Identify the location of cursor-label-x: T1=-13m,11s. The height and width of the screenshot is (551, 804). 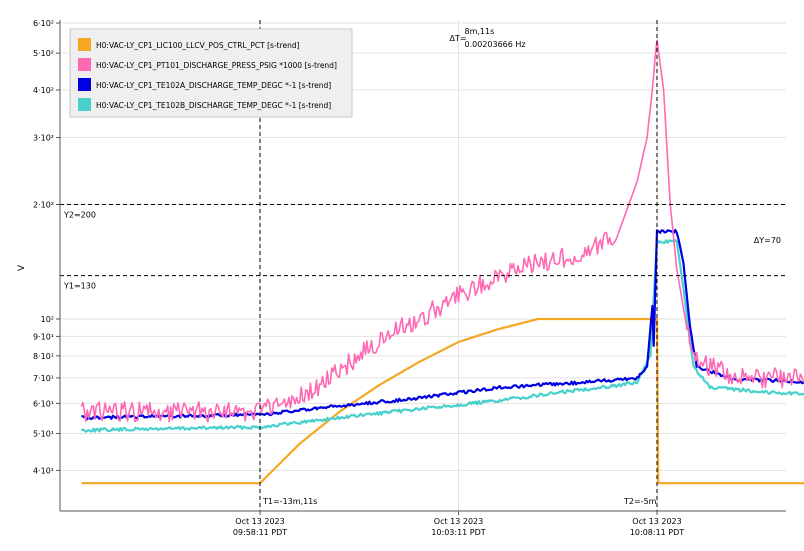
(289, 501).